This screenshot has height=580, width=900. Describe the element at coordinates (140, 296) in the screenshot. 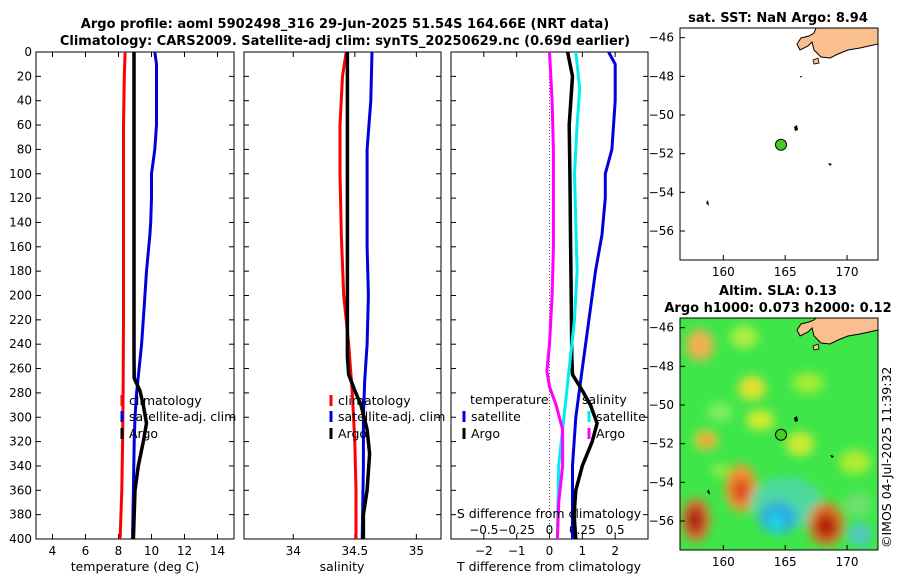

I see `temperature-series-argo` at that location.